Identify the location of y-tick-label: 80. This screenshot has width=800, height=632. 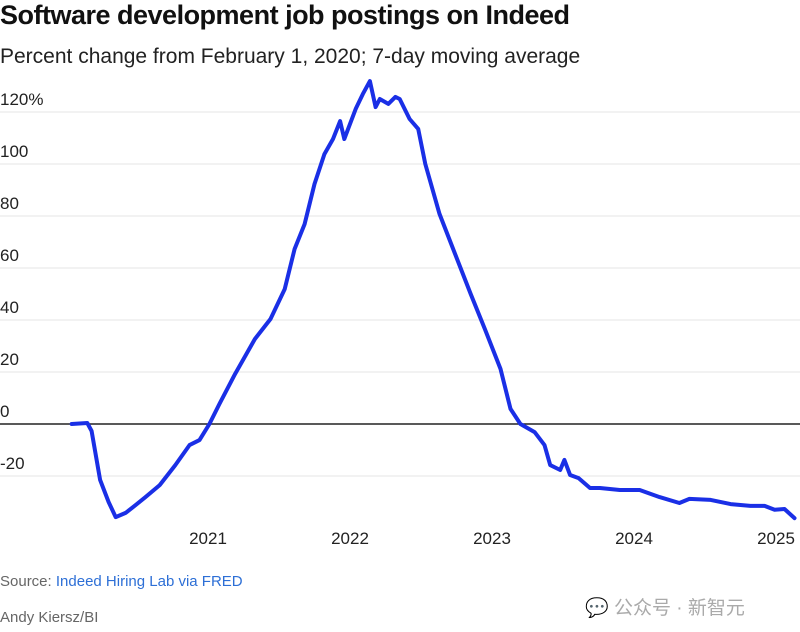
(9, 203).